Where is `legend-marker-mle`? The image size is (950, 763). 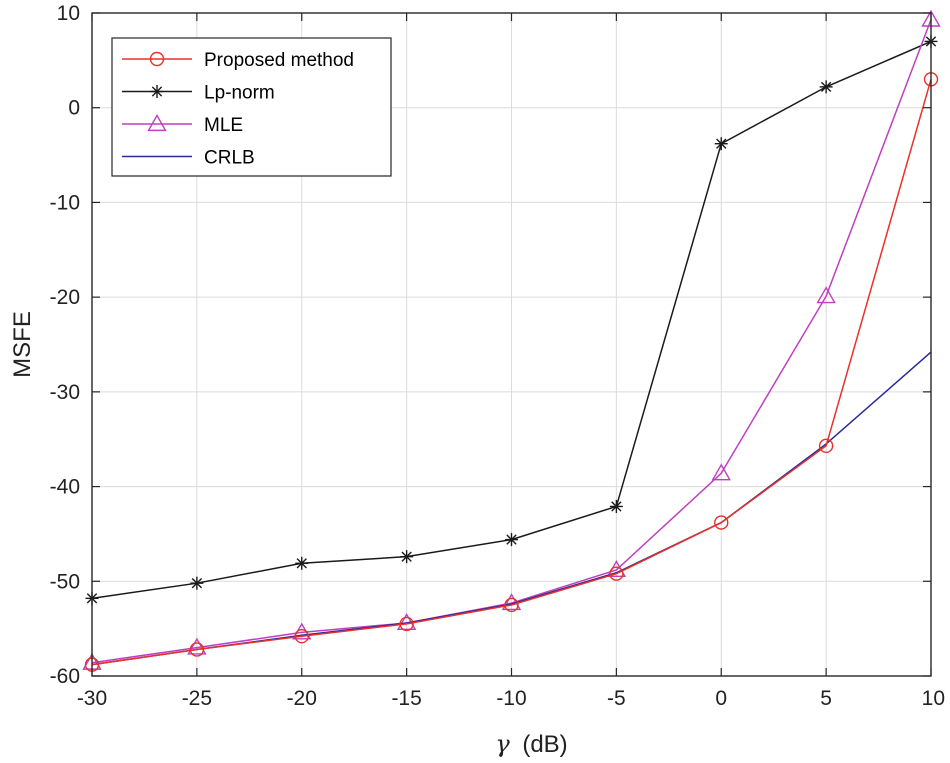
legend-marker-mle is located at coordinates (157, 123).